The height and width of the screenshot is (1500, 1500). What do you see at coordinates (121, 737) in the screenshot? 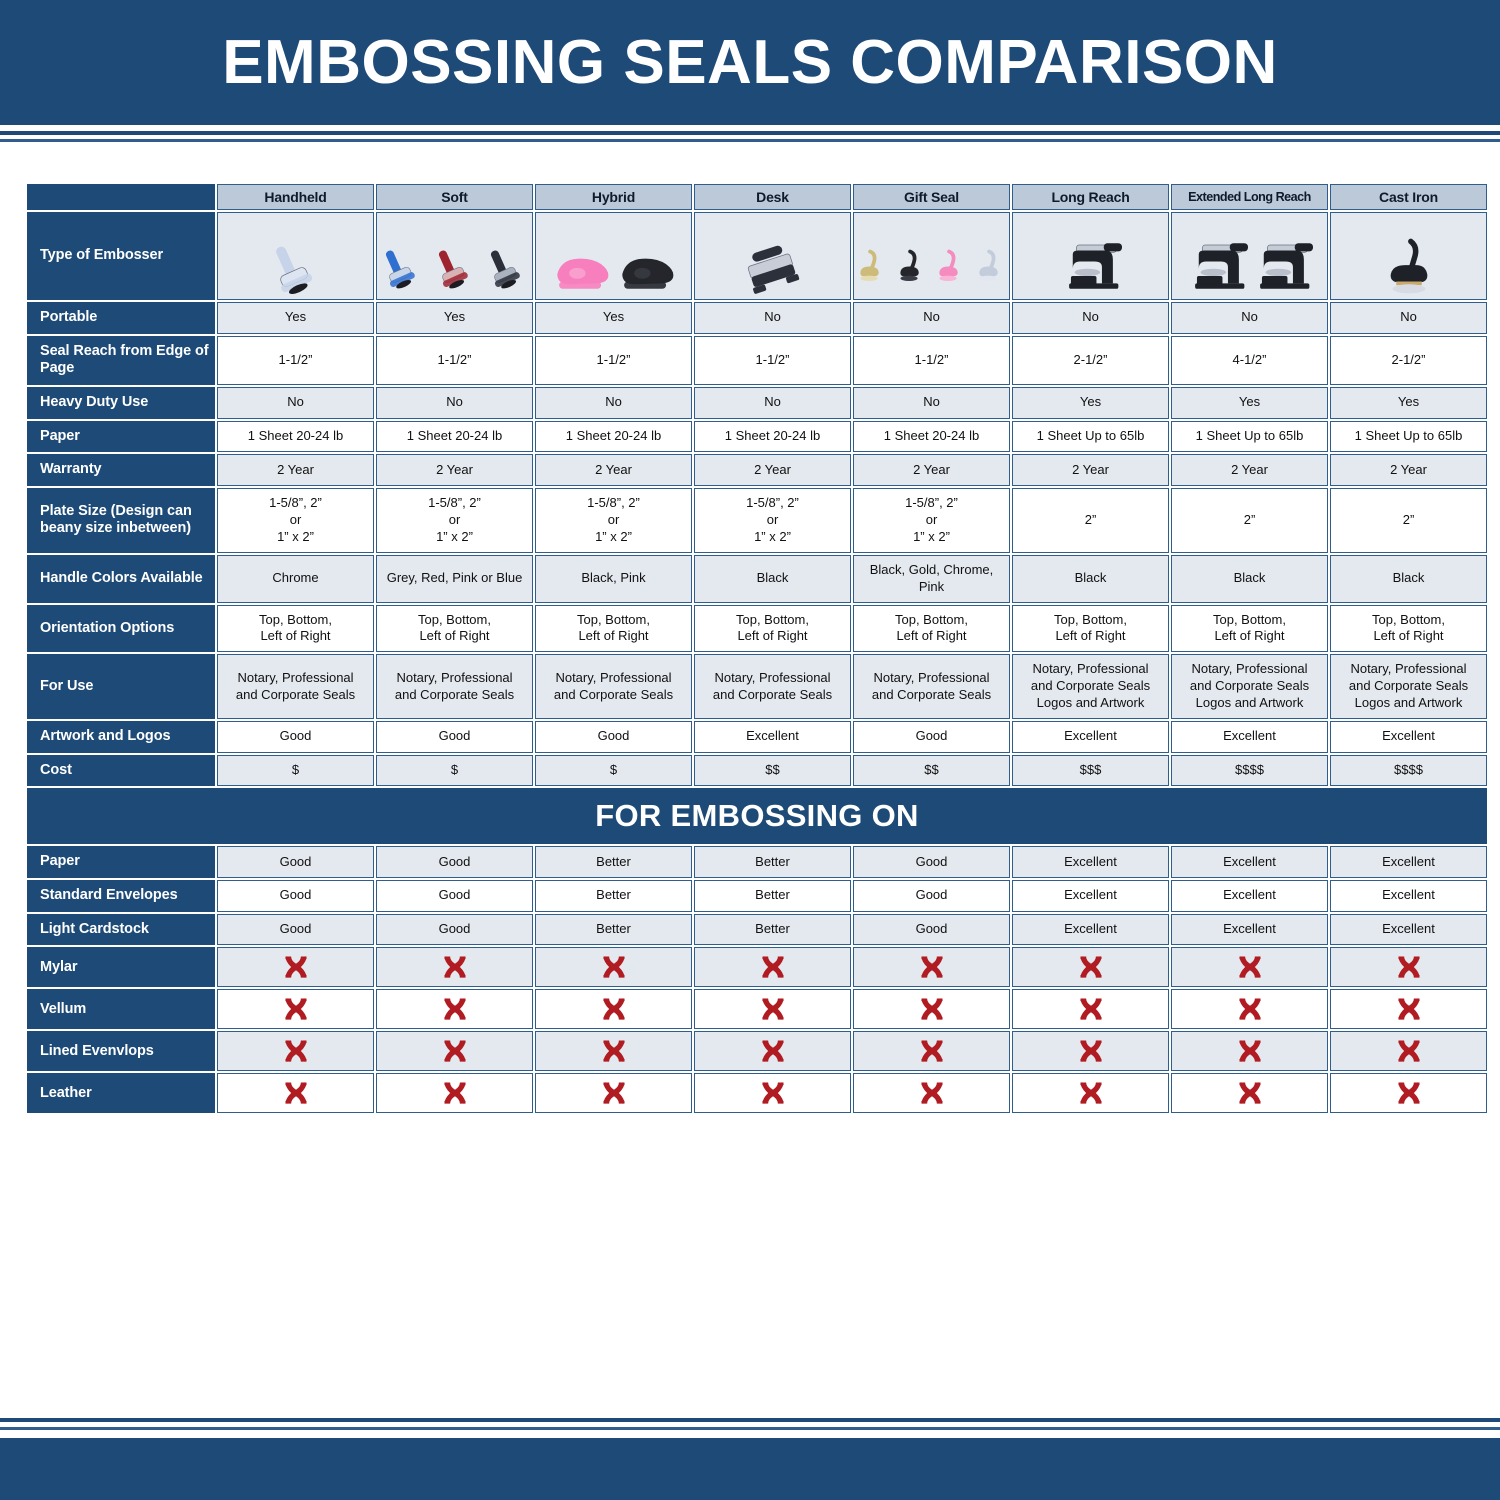
I see `row-label-artwork-and-logos: Artwork and Logos` at bounding box center [121, 737].